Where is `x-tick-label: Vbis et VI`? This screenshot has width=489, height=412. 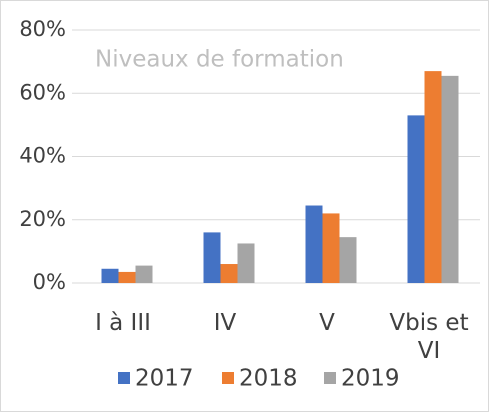 x-tick-label: Vbis et VI is located at coordinates (429, 337).